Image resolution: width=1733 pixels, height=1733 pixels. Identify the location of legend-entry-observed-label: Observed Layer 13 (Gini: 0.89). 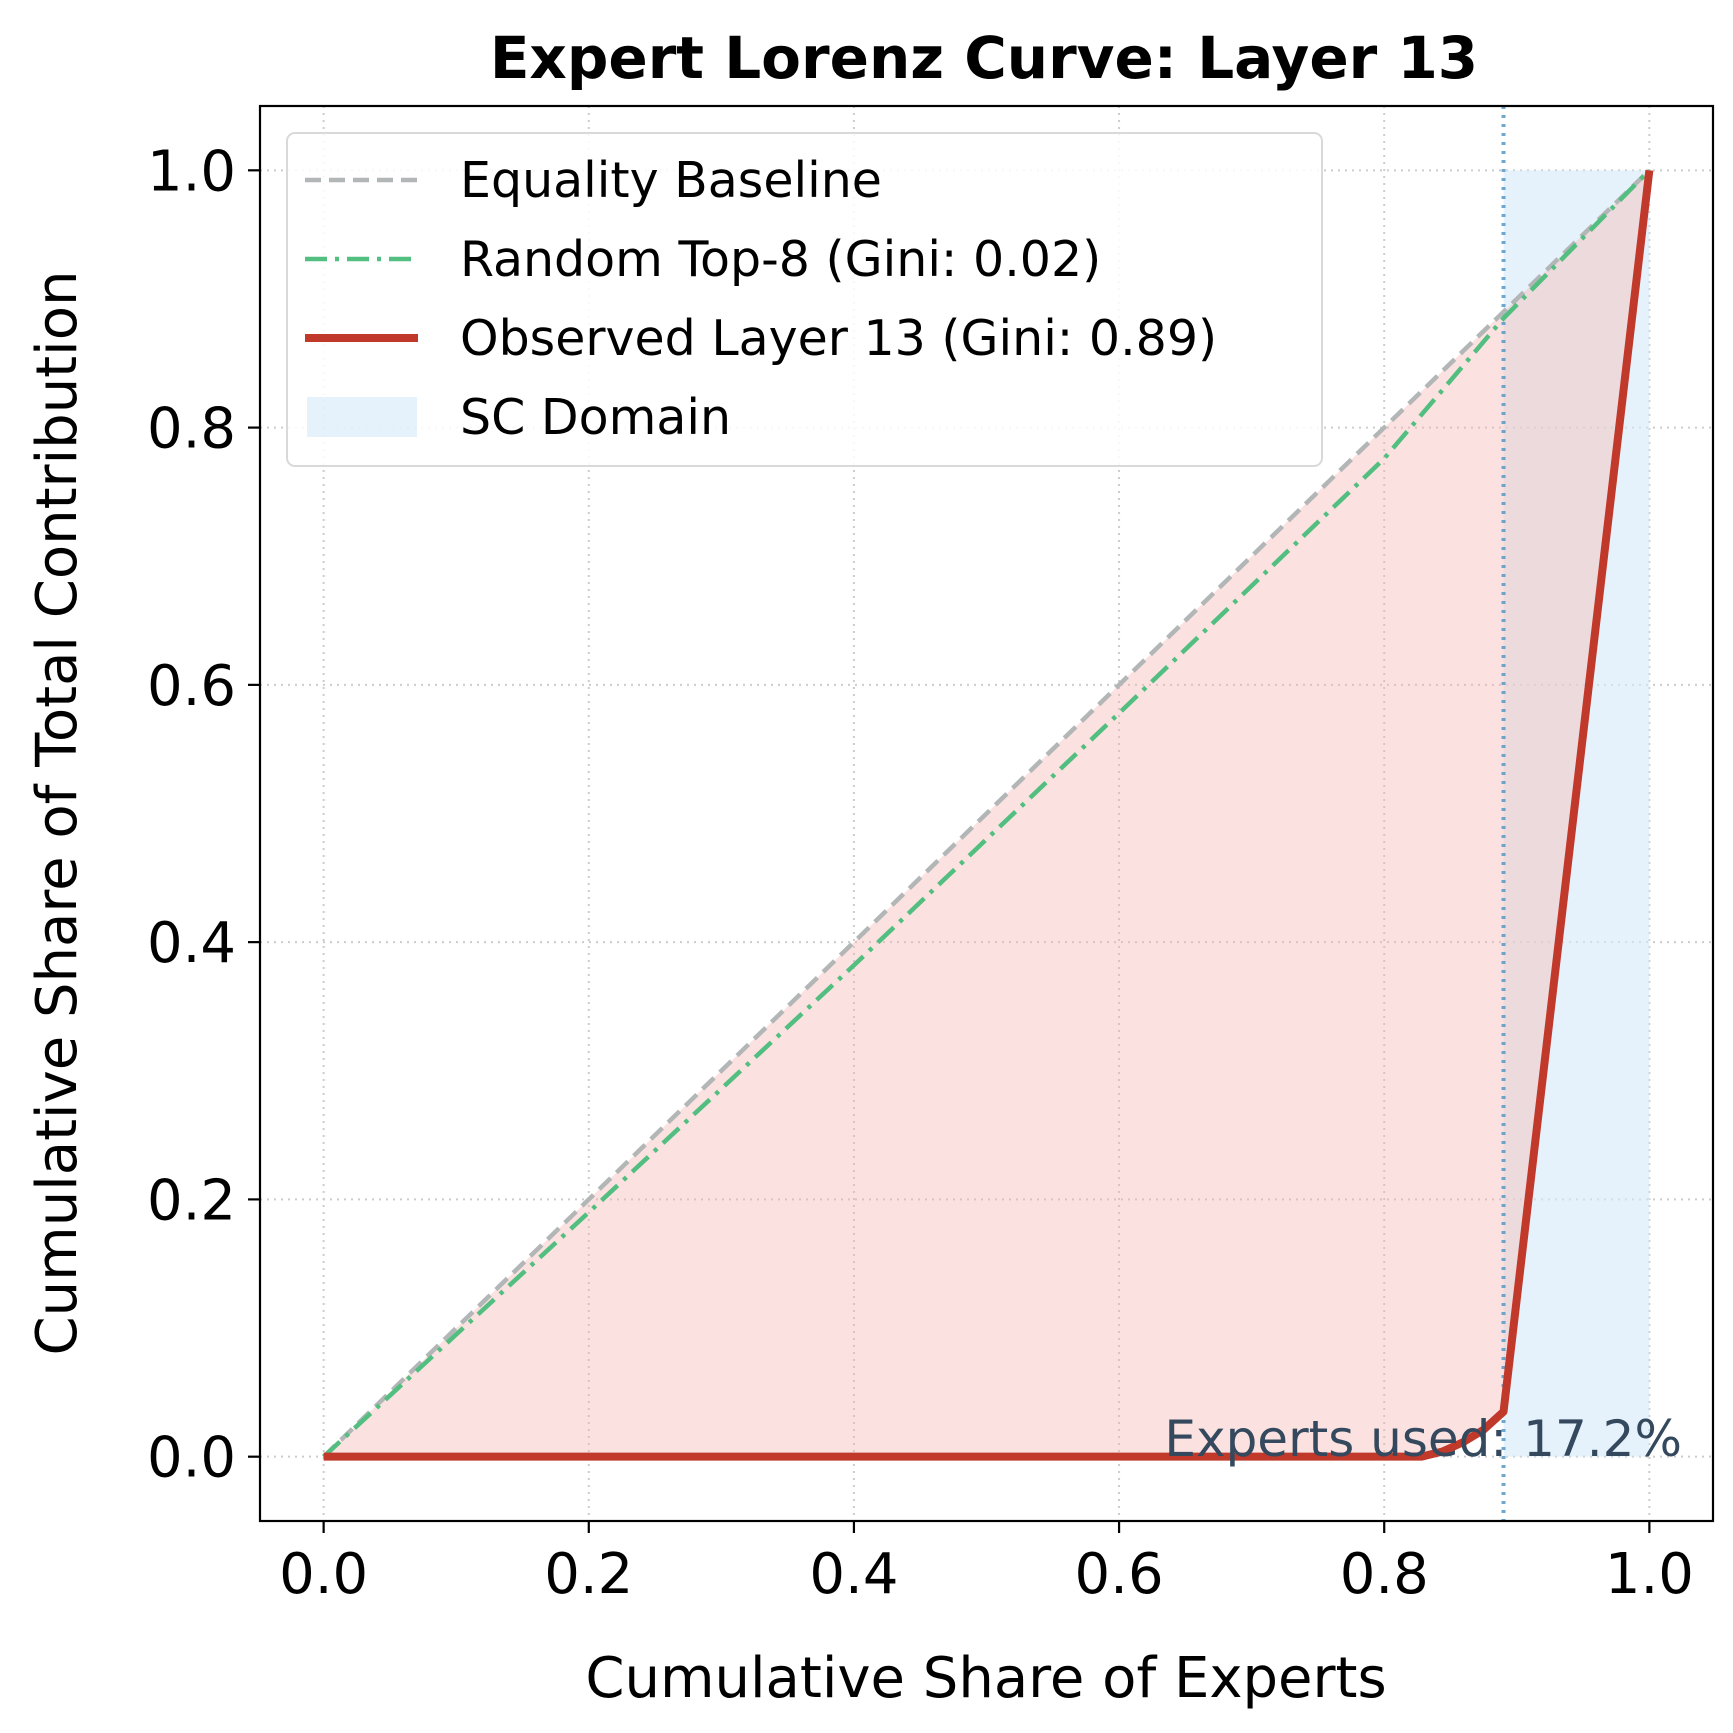
(838, 338).